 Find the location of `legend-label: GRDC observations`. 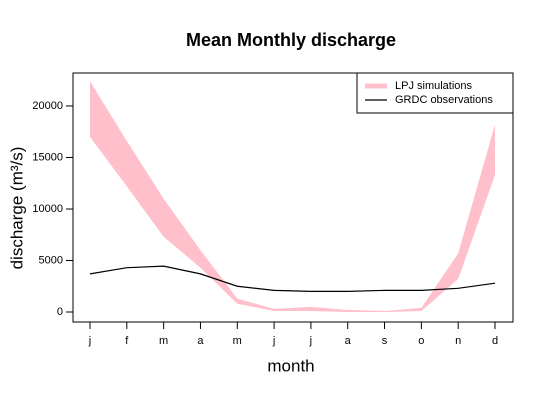

legend-label: GRDC observations is located at coordinates (444, 100).